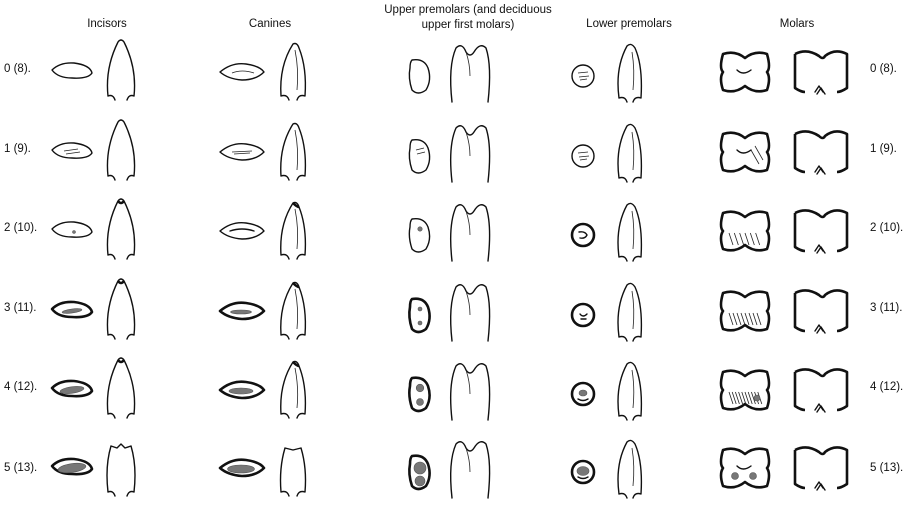 The width and height of the screenshot is (918, 517). I want to click on row-label-right: 0 (8)., so click(883, 69).